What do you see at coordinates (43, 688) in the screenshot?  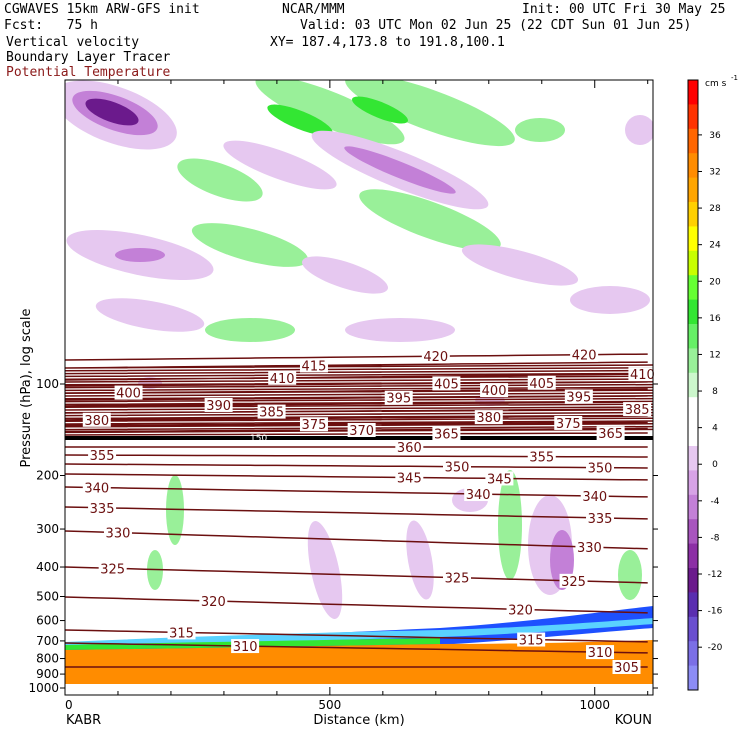 I see `y-tick-label: 1000` at bounding box center [43, 688].